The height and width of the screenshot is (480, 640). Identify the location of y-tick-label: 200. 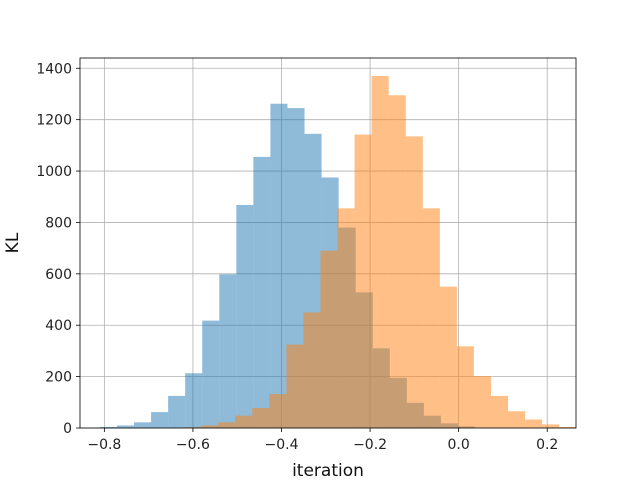
(58, 378).